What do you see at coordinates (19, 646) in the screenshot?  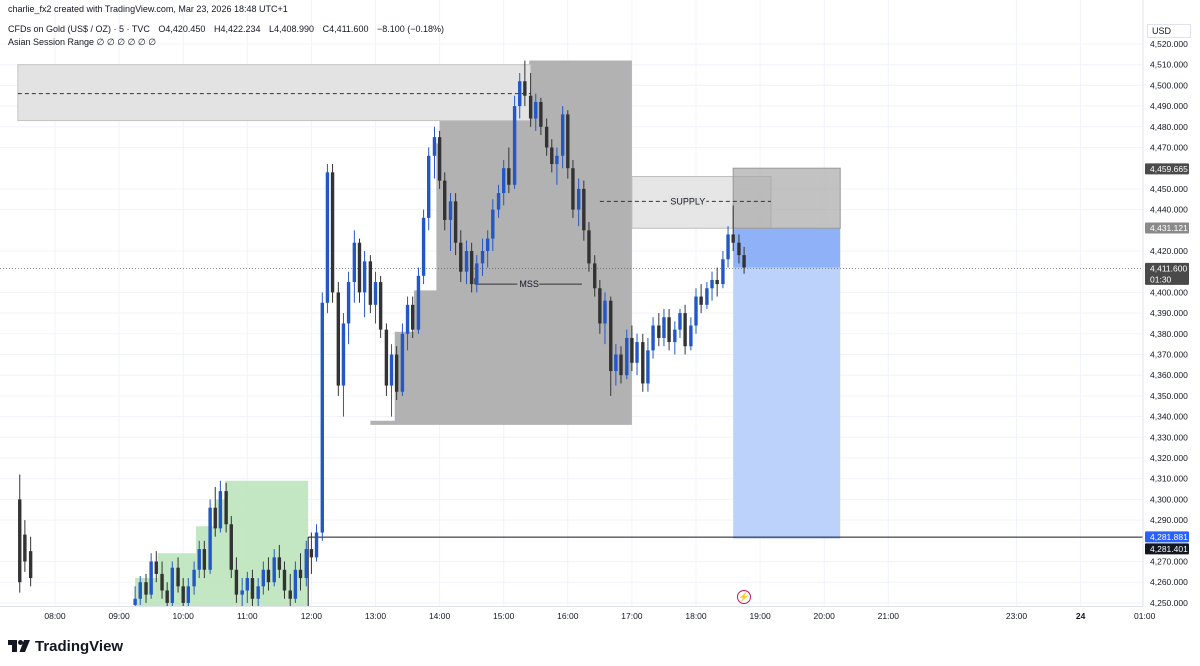 I see `tradingview-logo-icon` at bounding box center [19, 646].